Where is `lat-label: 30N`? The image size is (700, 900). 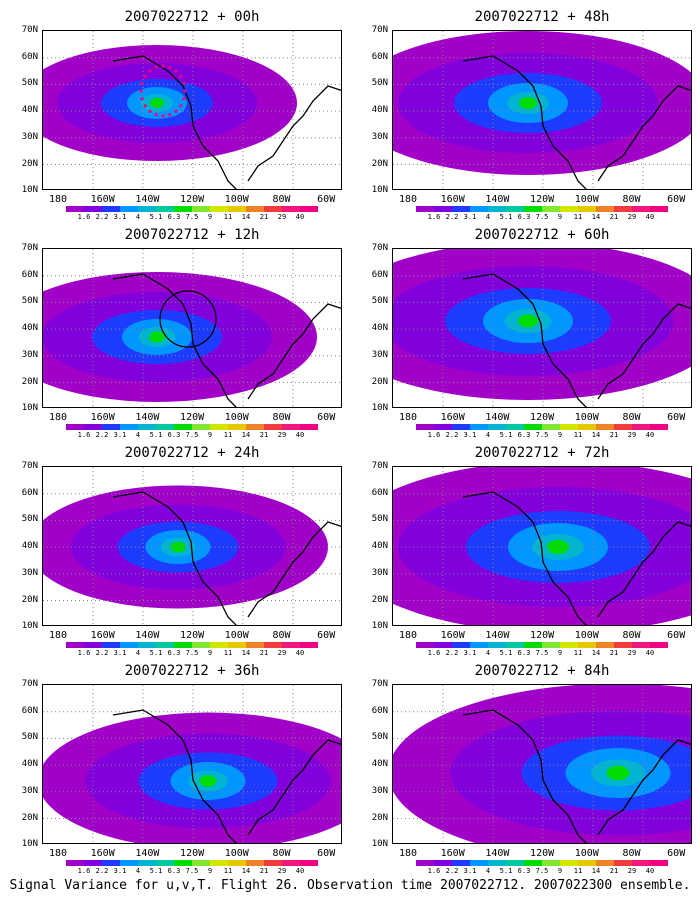 lat-label: 30N is located at coordinates (29, 136).